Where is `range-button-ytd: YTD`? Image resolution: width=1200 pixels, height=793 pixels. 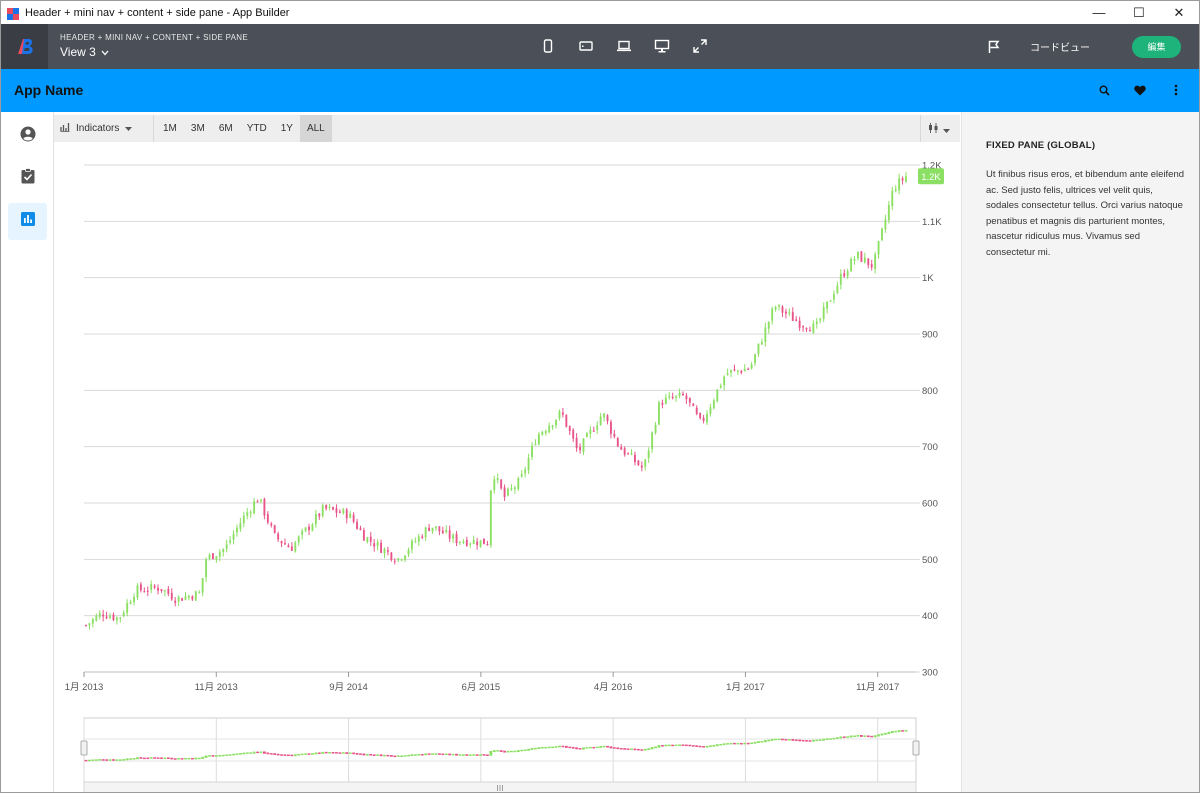
range-button-ytd: YTD is located at coordinates (256, 128).